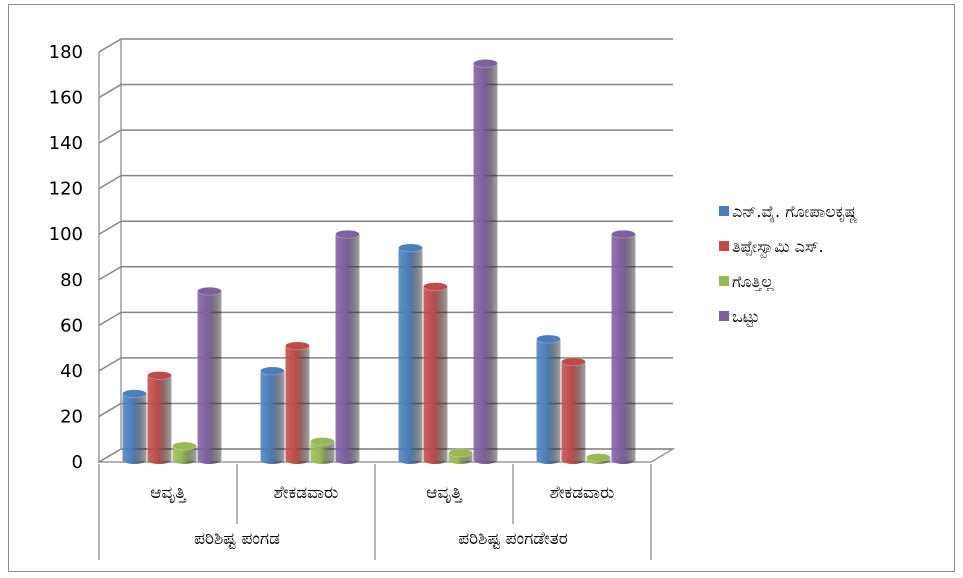  I want to click on y-tick-label: 40, so click(71, 371).